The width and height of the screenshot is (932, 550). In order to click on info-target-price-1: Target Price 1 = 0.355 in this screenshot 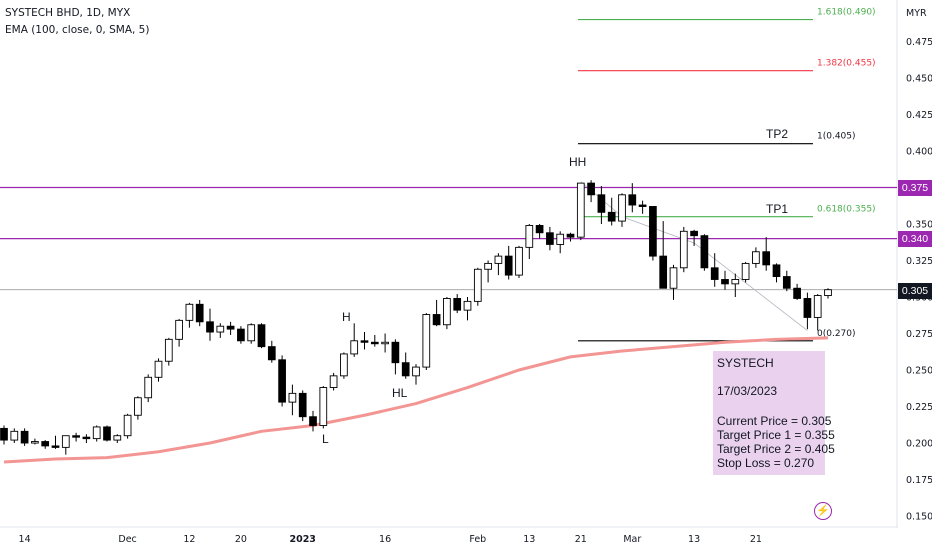, I will do `click(776, 435)`.